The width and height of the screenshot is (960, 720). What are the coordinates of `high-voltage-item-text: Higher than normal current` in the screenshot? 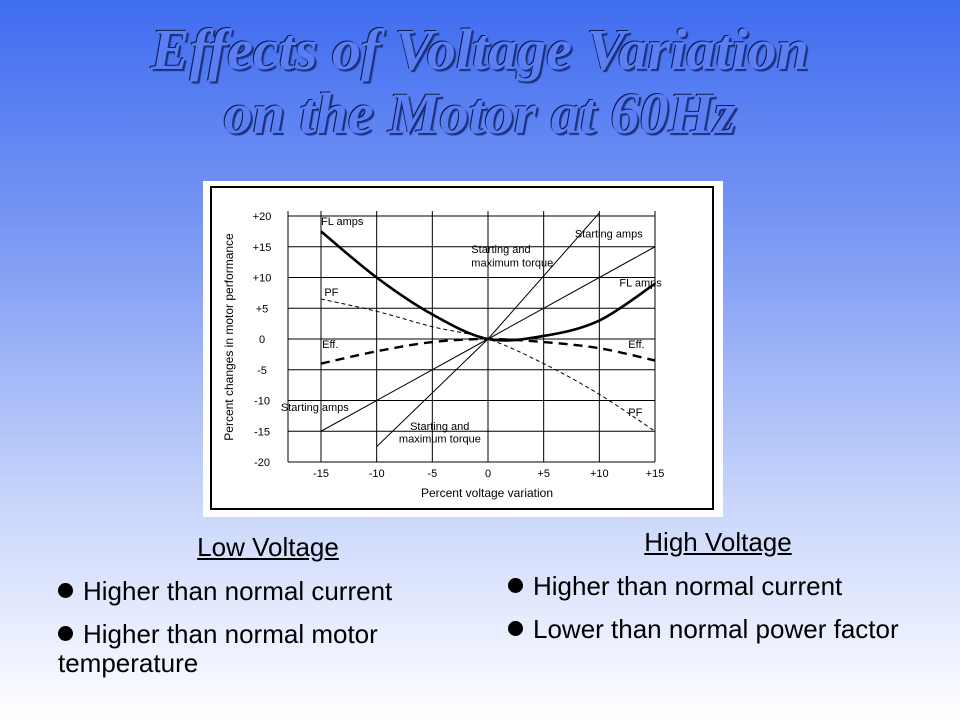 It's located at (688, 586).